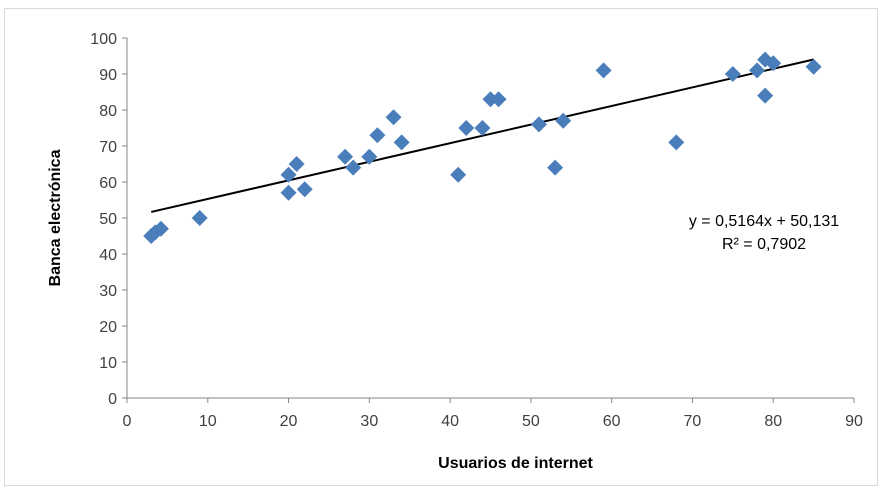 This screenshot has width=882, height=489. Describe the element at coordinates (108, 291) in the screenshot. I see `y-tick-label: 30` at that location.